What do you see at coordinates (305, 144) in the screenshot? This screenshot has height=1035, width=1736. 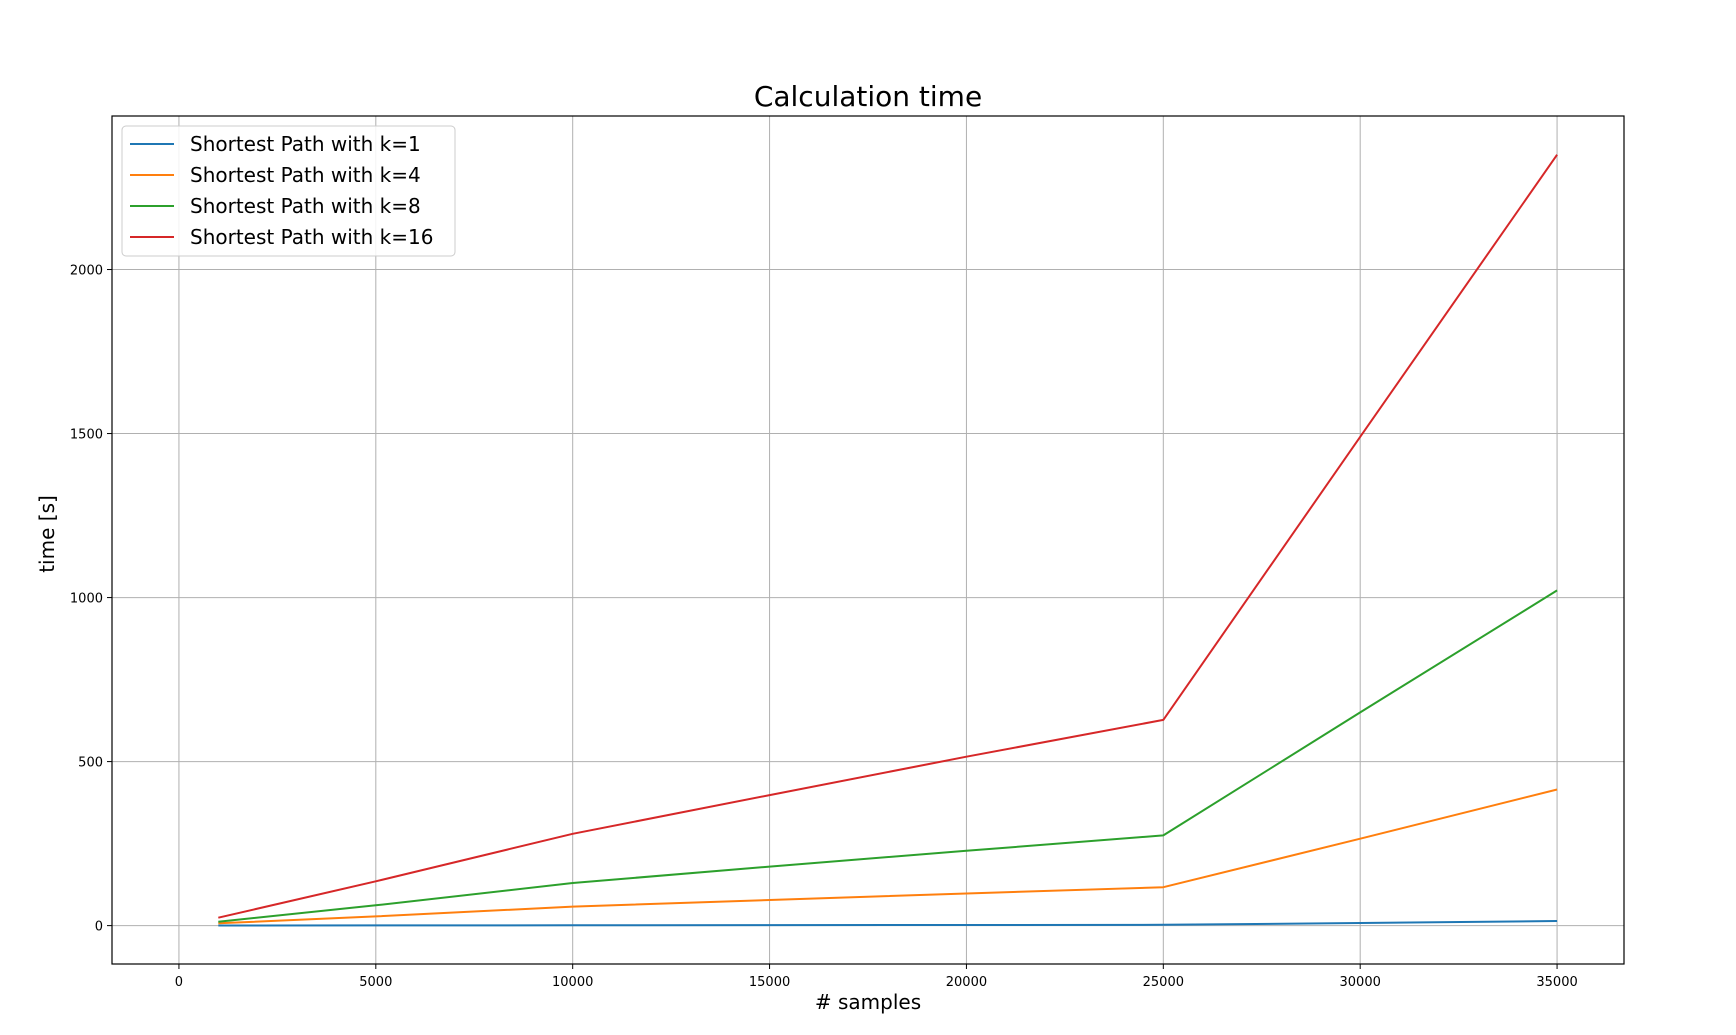 I see `legend-label: Shortest Path with k=1` at bounding box center [305, 144].